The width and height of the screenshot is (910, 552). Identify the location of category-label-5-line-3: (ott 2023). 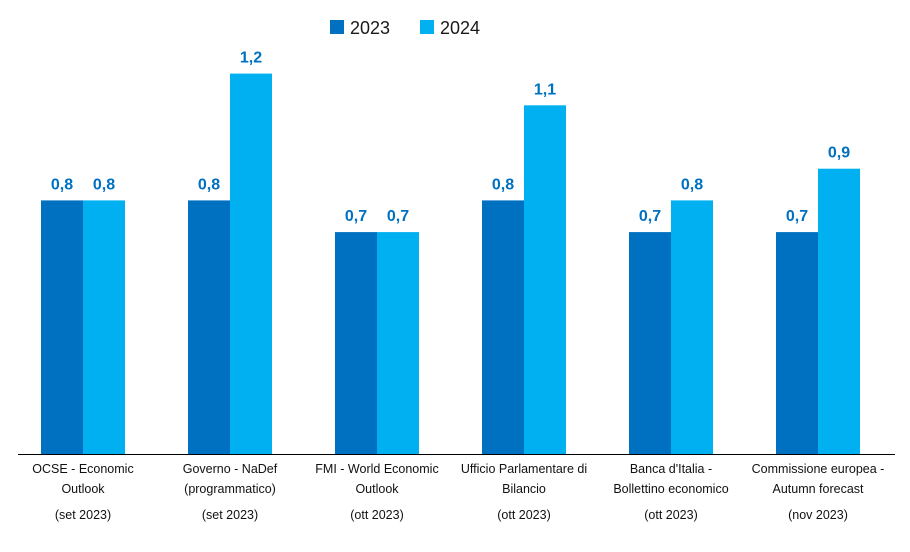
(671, 515).